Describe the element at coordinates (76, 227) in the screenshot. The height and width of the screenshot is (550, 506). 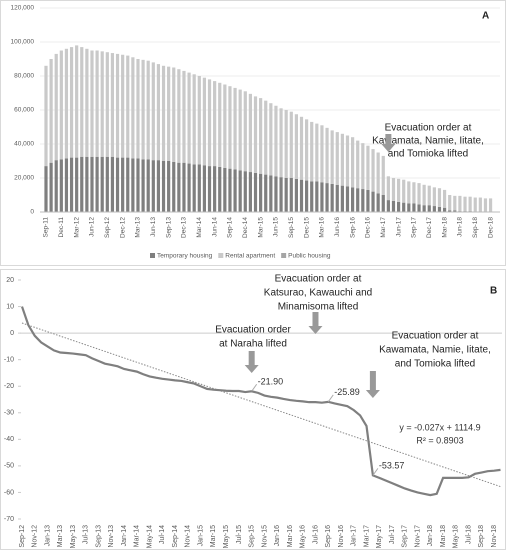
I see `x-tick-label: Mar-12` at that location.